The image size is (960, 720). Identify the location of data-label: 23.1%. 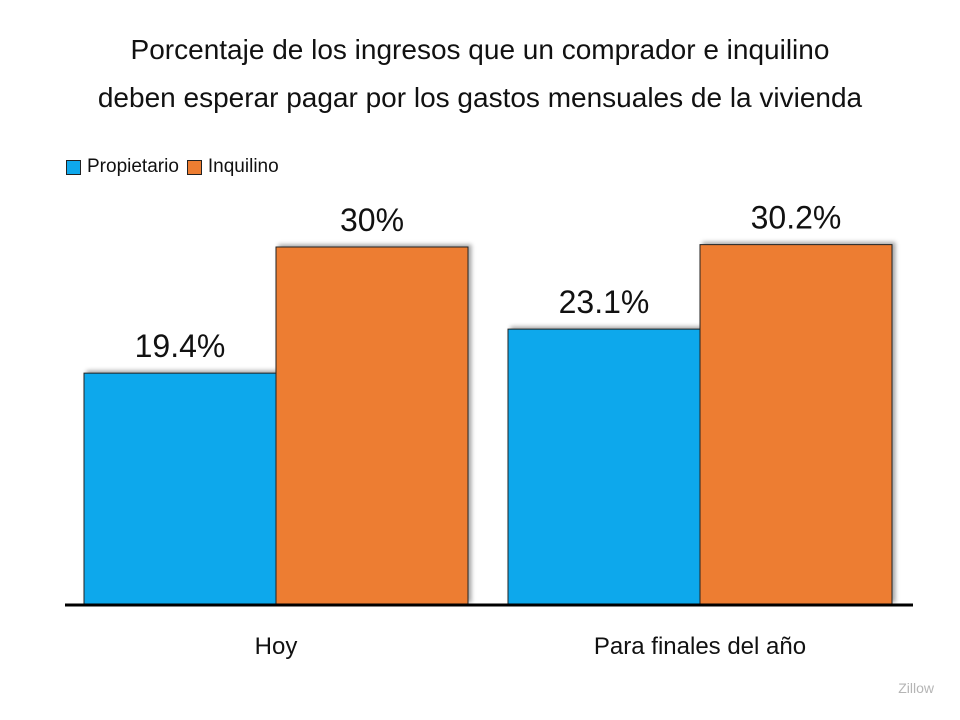
(604, 302).